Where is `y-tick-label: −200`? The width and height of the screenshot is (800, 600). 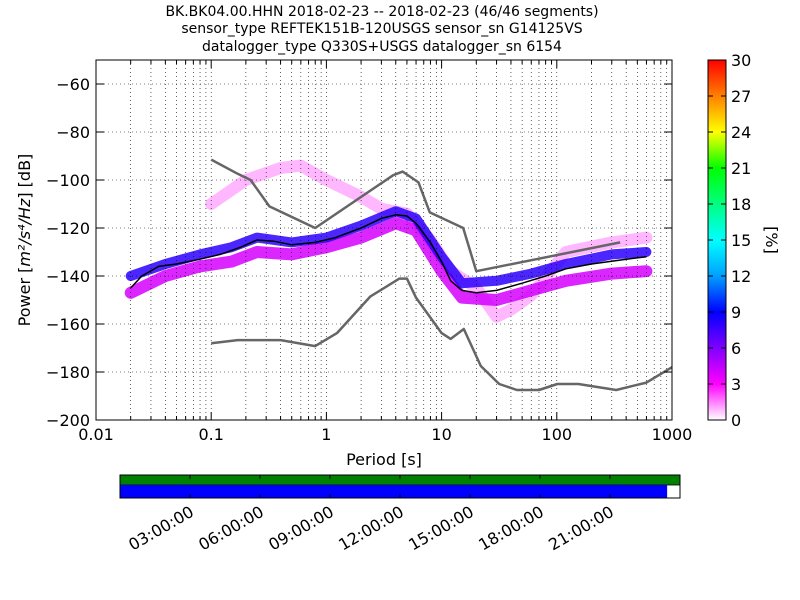 y-tick-label: −200 is located at coordinates (68, 420).